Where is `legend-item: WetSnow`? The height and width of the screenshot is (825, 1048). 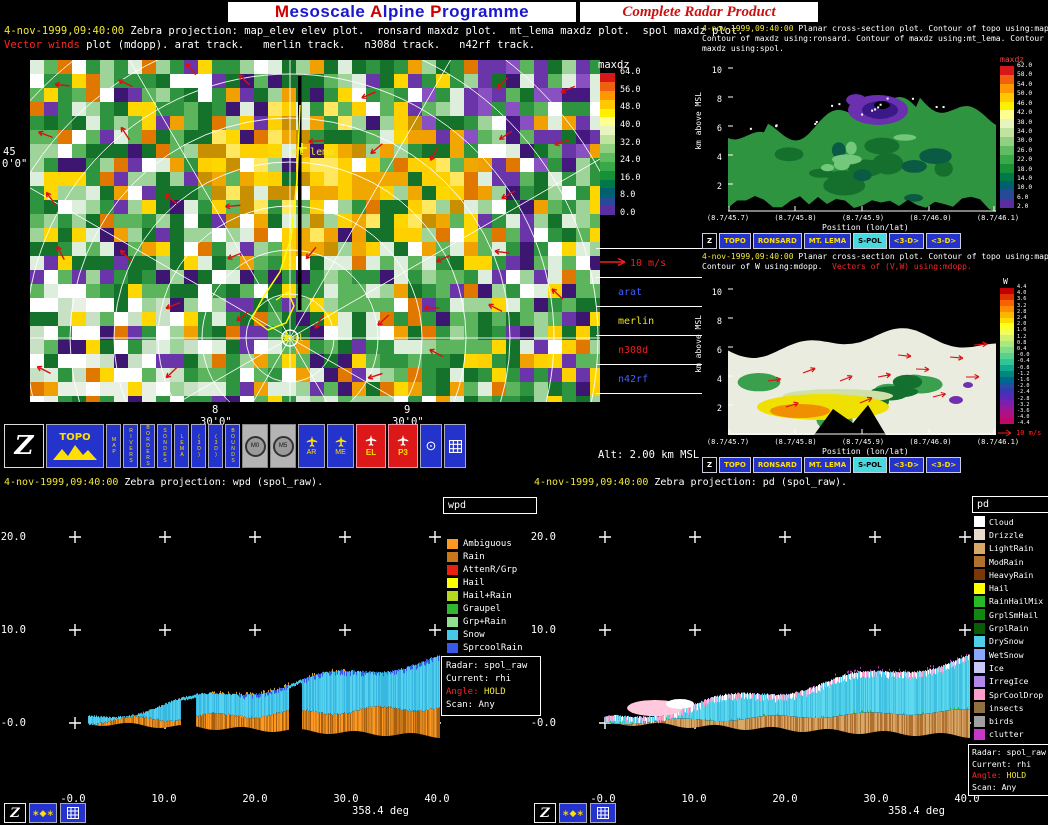 legend-item: WetSnow is located at coordinates (1008, 654).